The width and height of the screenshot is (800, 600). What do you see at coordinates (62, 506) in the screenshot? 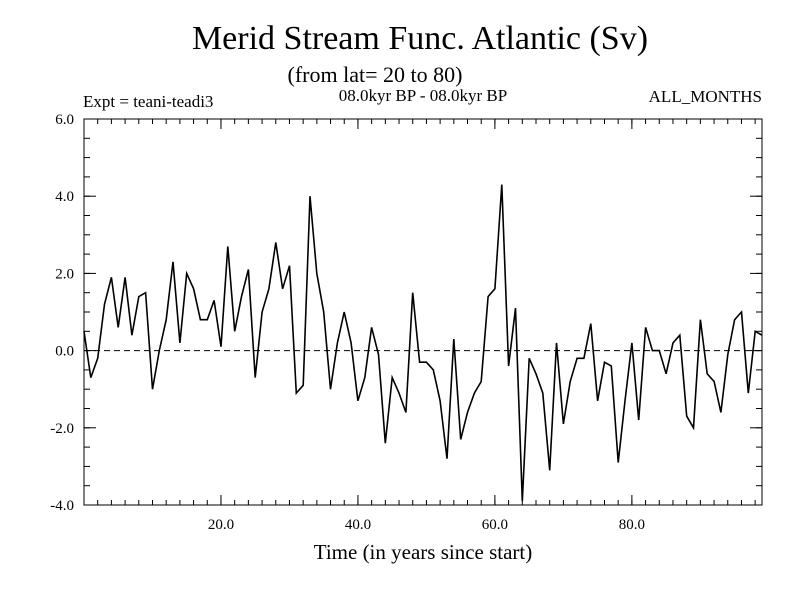
I see `y-tick-label: -4.0` at bounding box center [62, 506].